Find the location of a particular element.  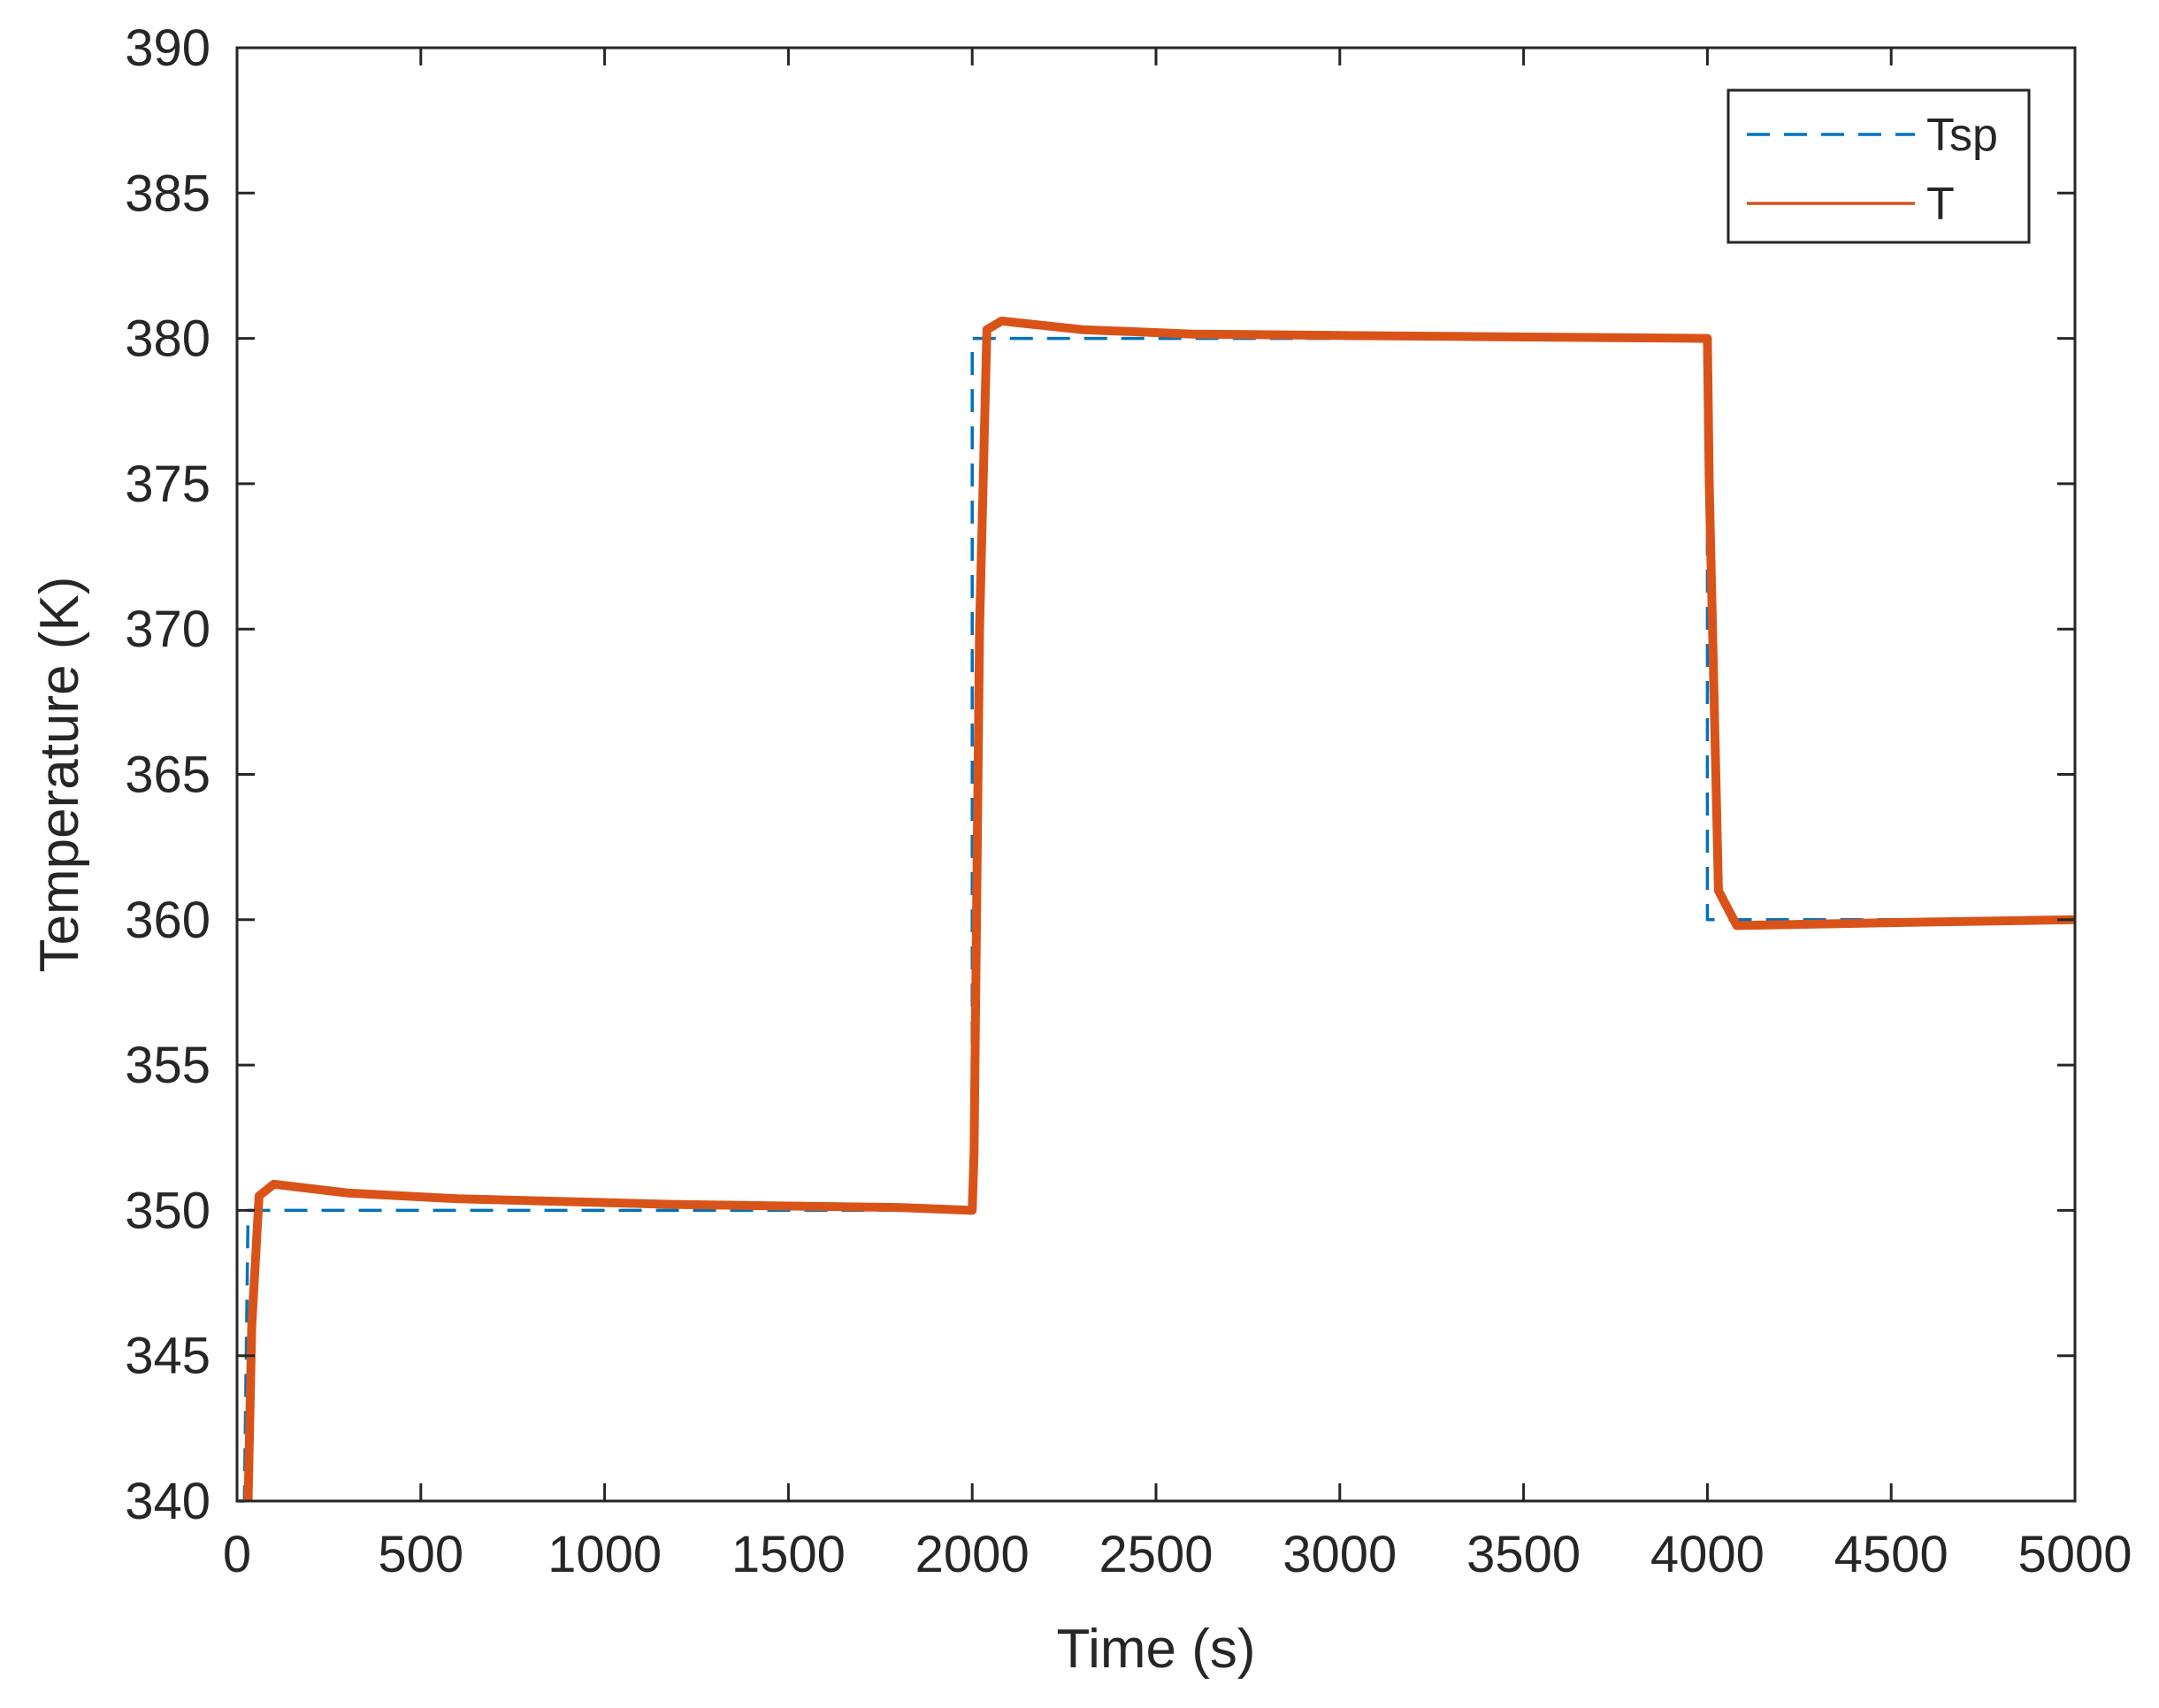

y-tick-label: 380 is located at coordinates (168, 339).